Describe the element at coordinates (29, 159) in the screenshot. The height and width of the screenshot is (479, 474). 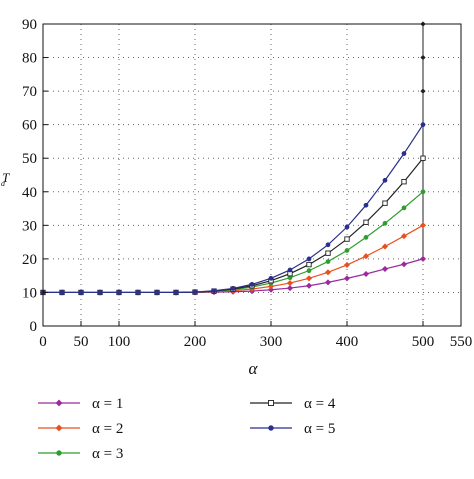
I see `y-tick-label: 50` at that location.